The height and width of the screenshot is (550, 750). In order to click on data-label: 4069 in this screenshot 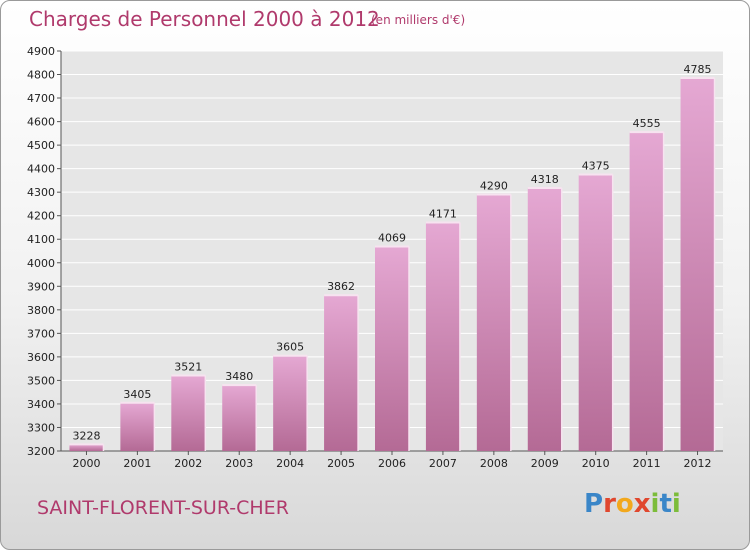, I will do `click(392, 238)`.